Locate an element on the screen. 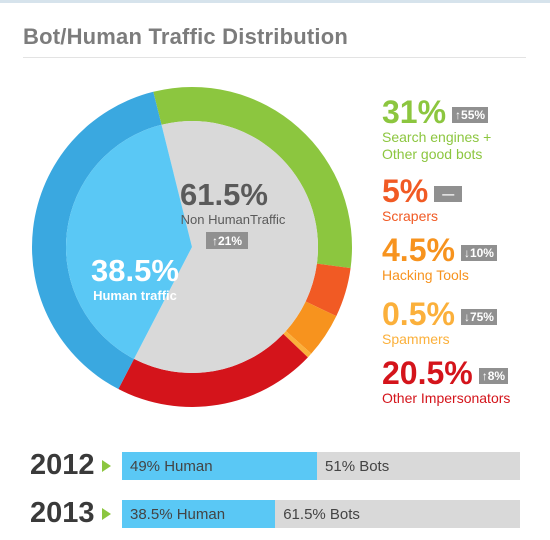  legend-label: Scrapers is located at coordinates (410, 216).